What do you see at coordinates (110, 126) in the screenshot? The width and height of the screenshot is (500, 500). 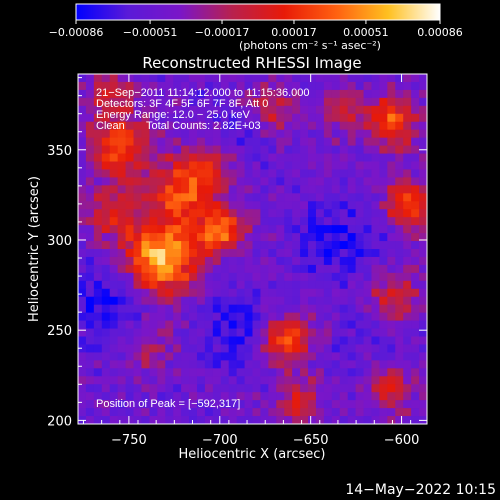 I see `annotation-method: Clean` at bounding box center [110, 126].